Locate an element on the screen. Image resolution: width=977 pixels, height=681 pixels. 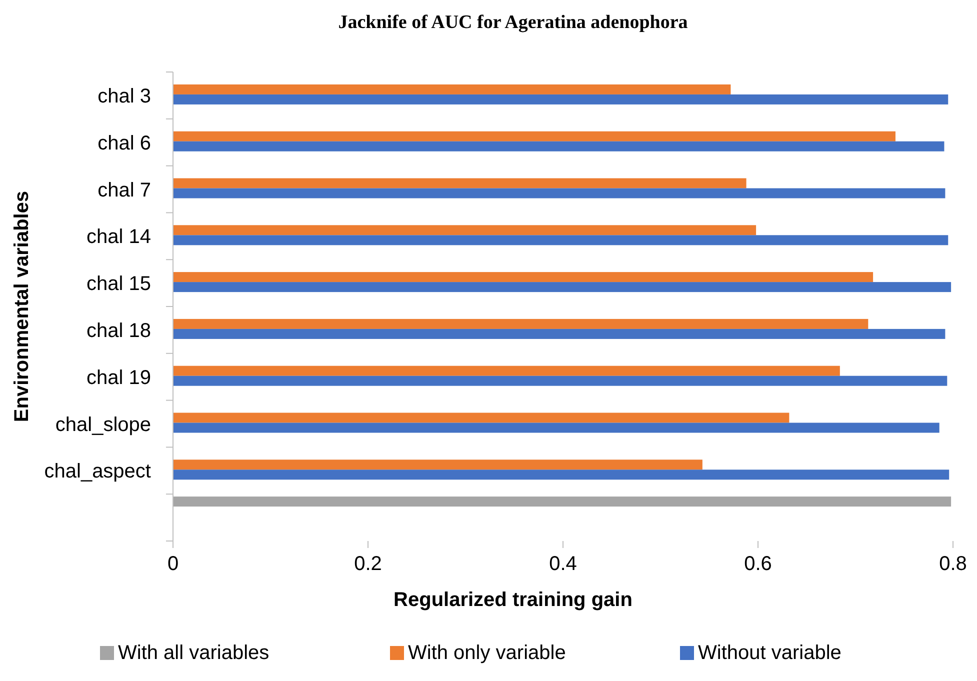
chart-title: Jacknife of AUC for Ageratina adenophora is located at coordinates (513, 22).